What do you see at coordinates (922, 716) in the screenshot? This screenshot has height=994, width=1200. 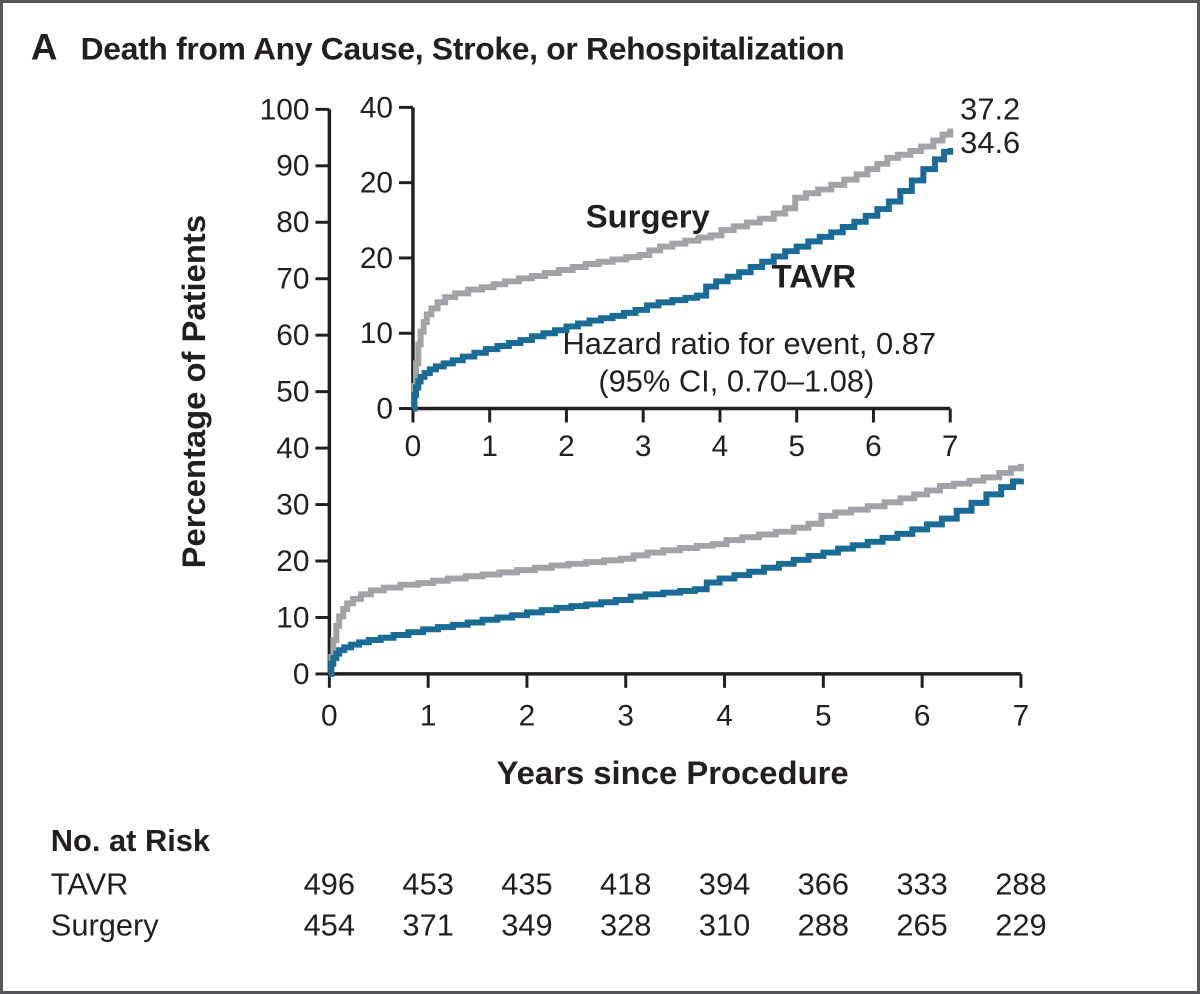 I see `main-x-tick-label: 6` at bounding box center [922, 716].